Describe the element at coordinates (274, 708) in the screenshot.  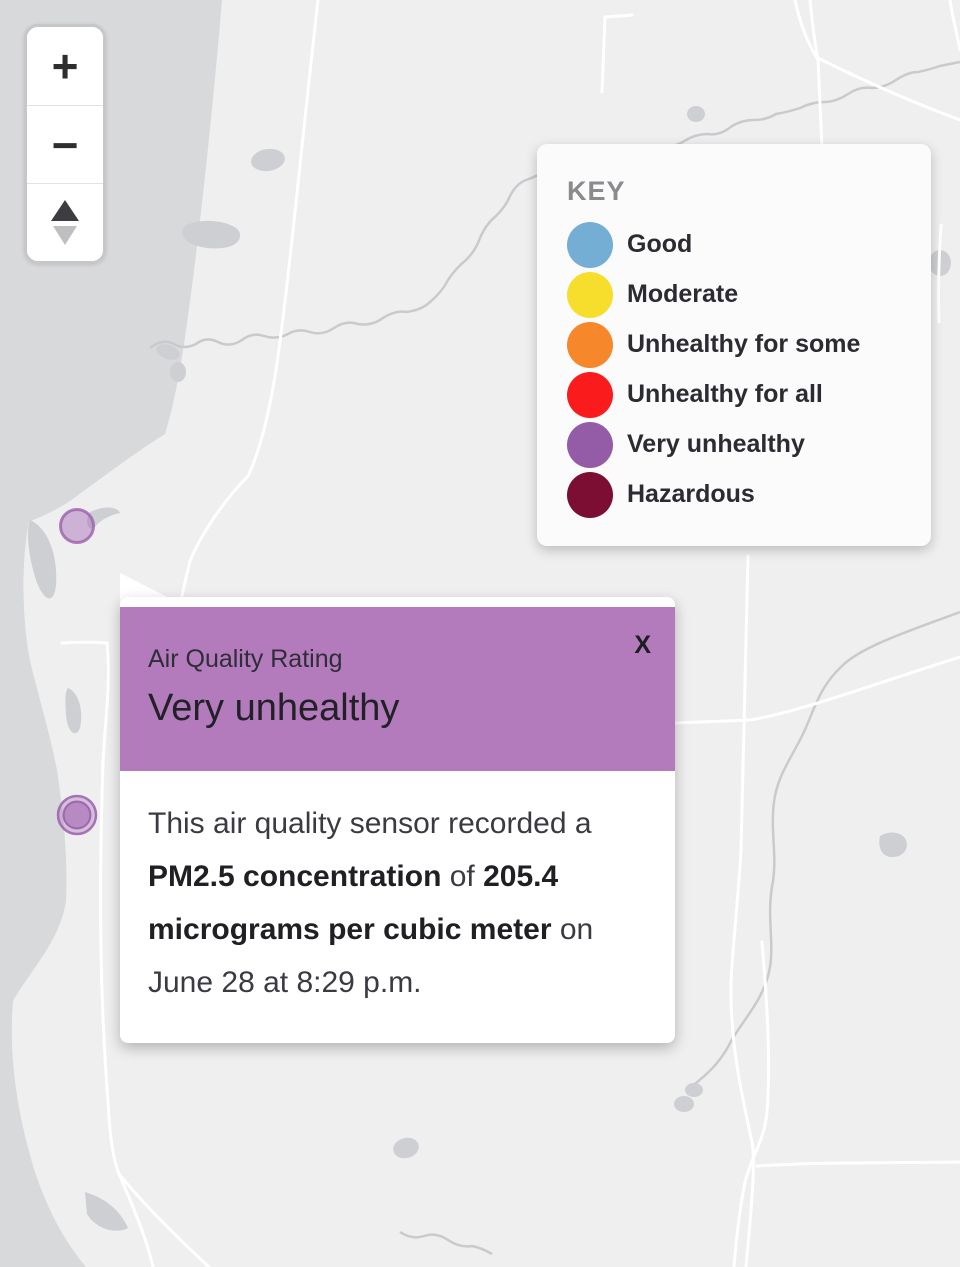
I see `popup-rating: Very unhealthy` at that location.